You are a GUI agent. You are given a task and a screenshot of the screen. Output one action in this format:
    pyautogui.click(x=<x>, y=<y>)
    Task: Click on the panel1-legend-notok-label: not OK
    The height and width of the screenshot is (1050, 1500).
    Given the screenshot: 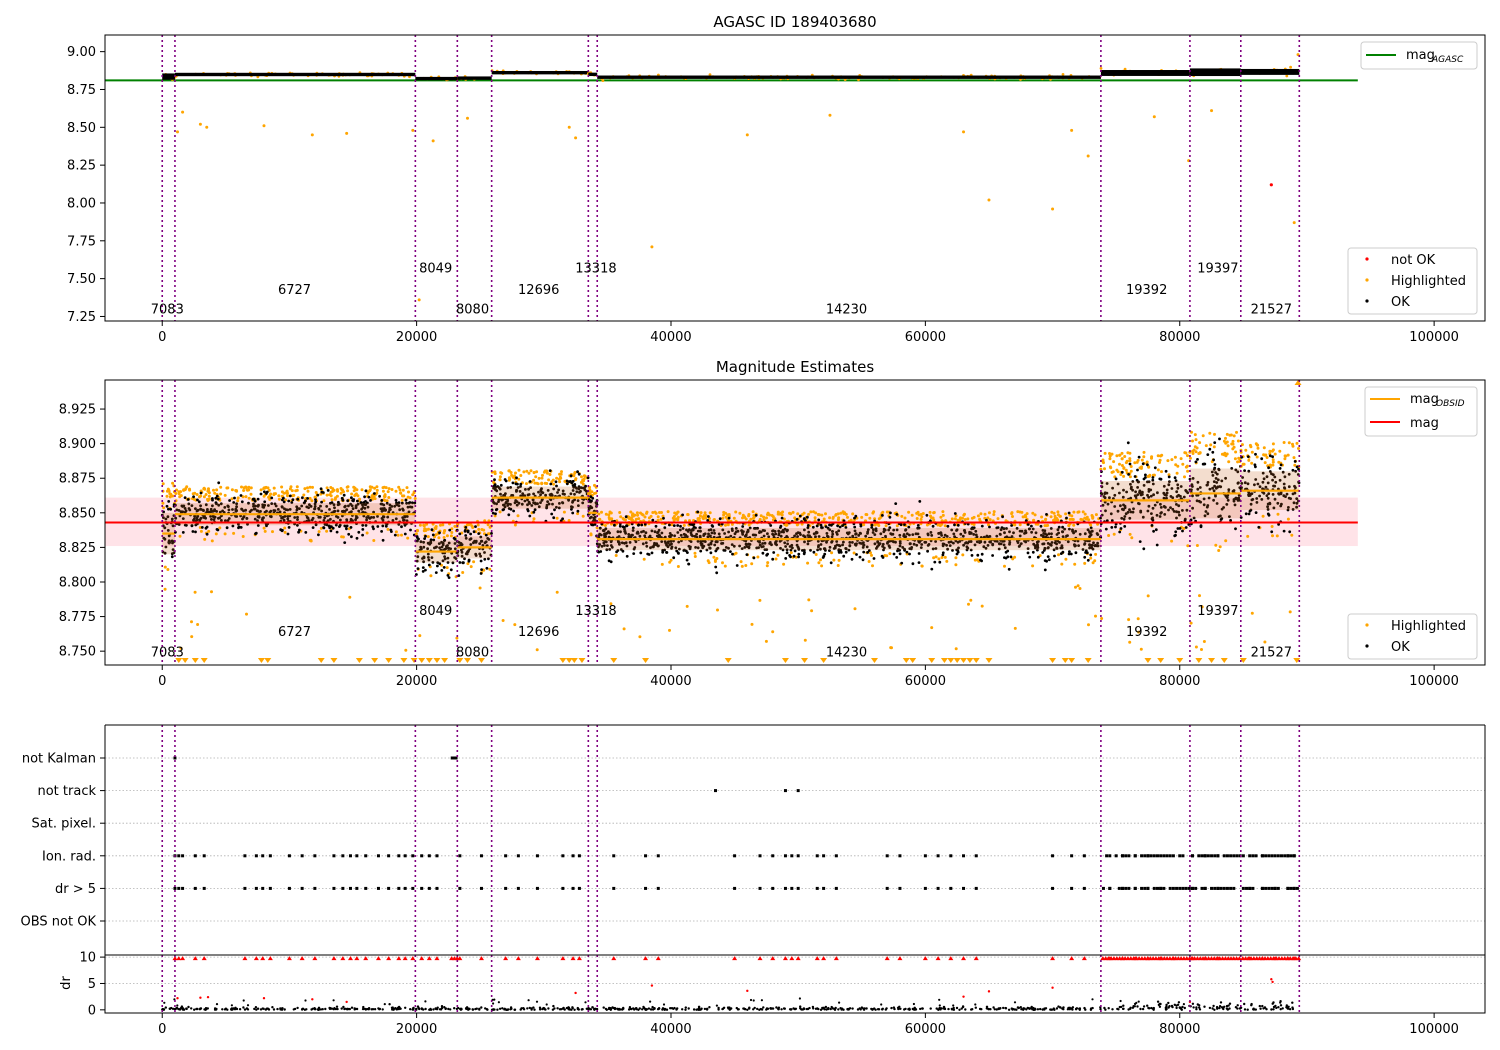 What is the action you would take?
    pyautogui.click(x=1413, y=260)
    